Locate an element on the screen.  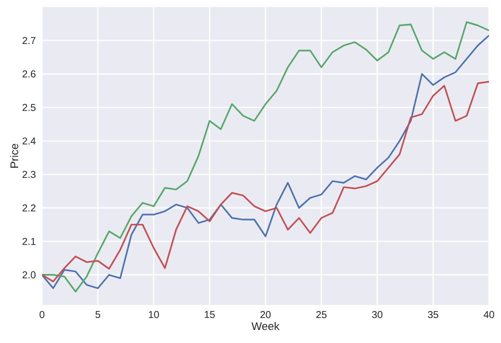
x-tick-label: 35 is located at coordinates (433, 314).